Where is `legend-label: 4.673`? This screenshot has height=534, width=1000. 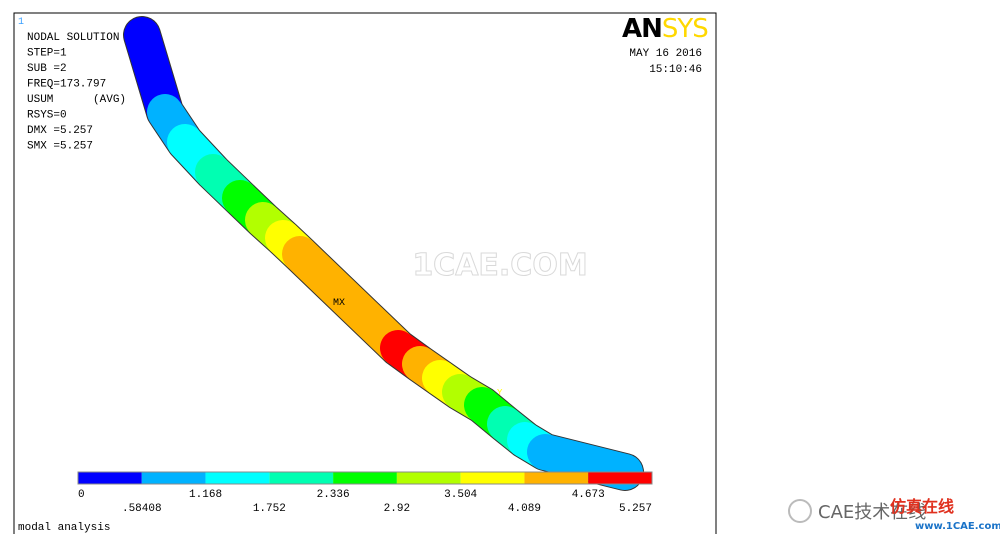 legend-label: 4.673 is located at coordinates (588, 495).